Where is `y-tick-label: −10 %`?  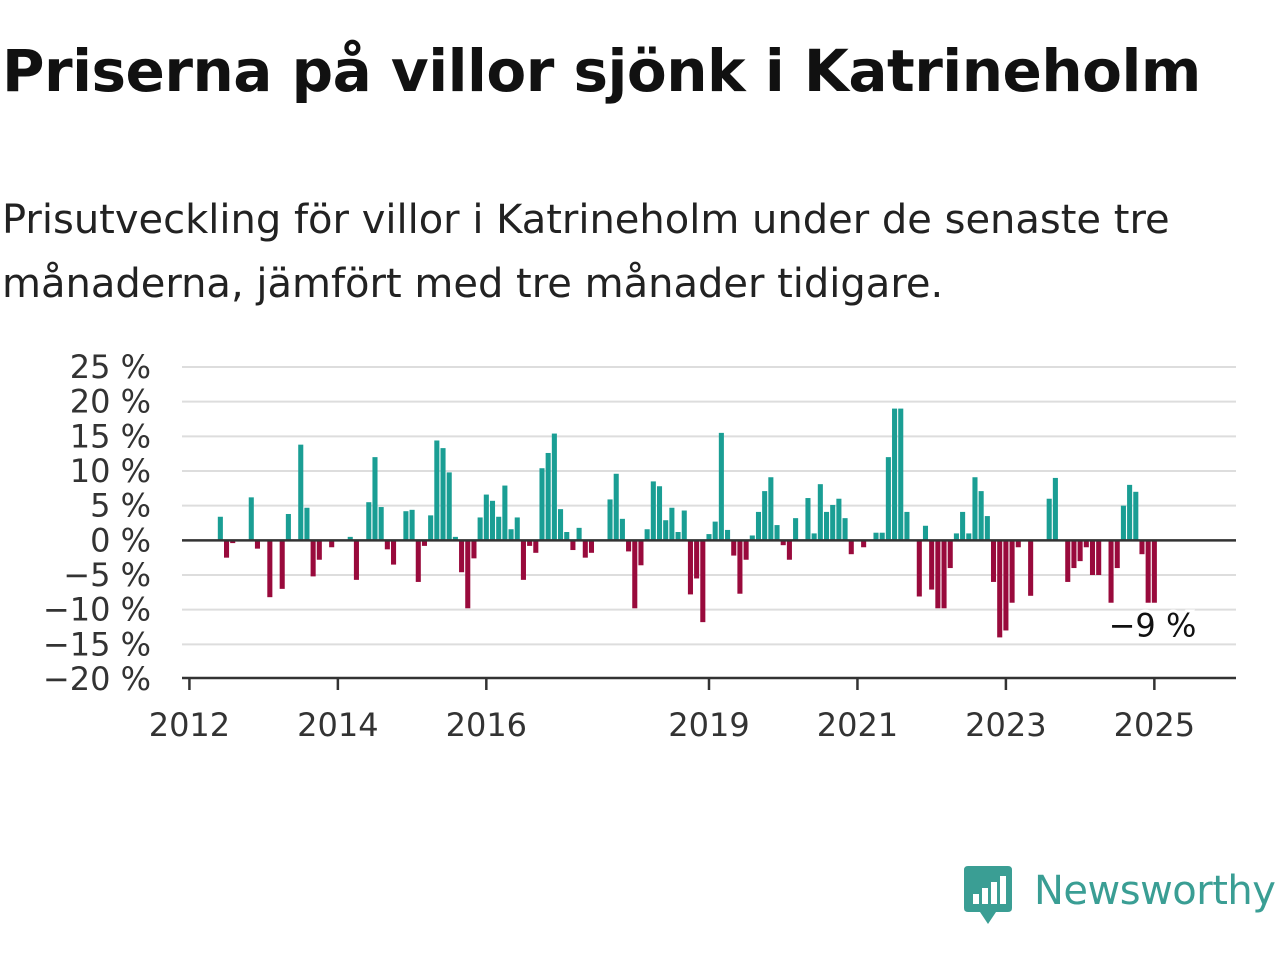
y-tick-label: −10 % is located at coordinates (97, 610).